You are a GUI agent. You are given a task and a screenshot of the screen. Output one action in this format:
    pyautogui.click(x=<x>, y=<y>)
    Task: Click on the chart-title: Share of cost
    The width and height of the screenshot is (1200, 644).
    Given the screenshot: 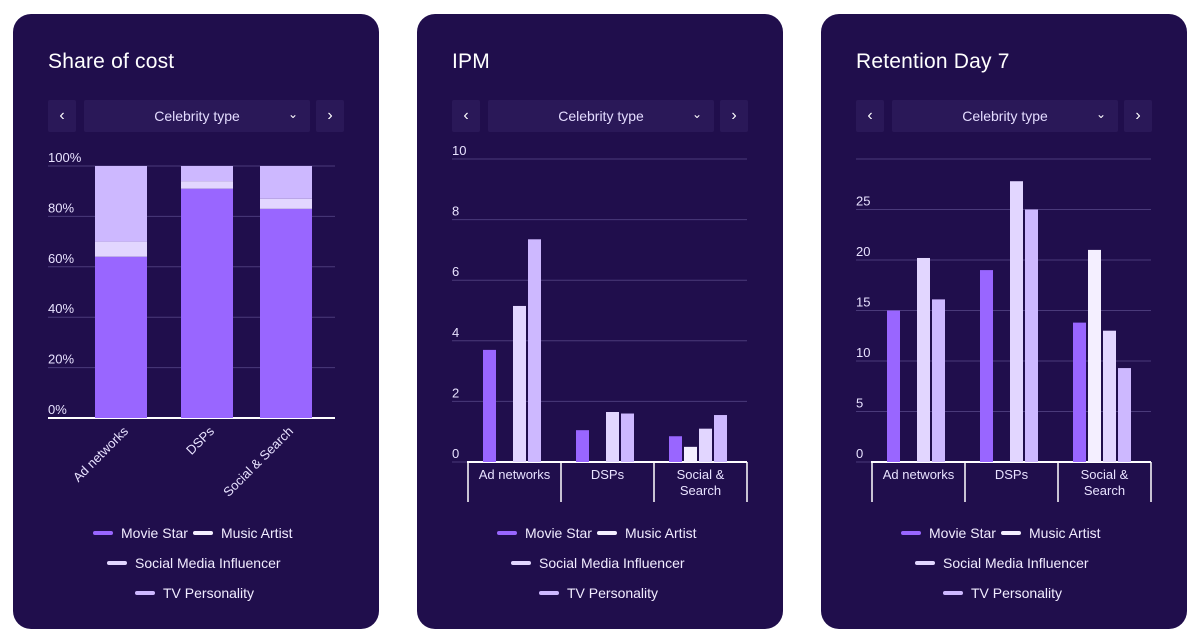 What is the action you would take?
    pyautogui.click(x=111, y=61)
    